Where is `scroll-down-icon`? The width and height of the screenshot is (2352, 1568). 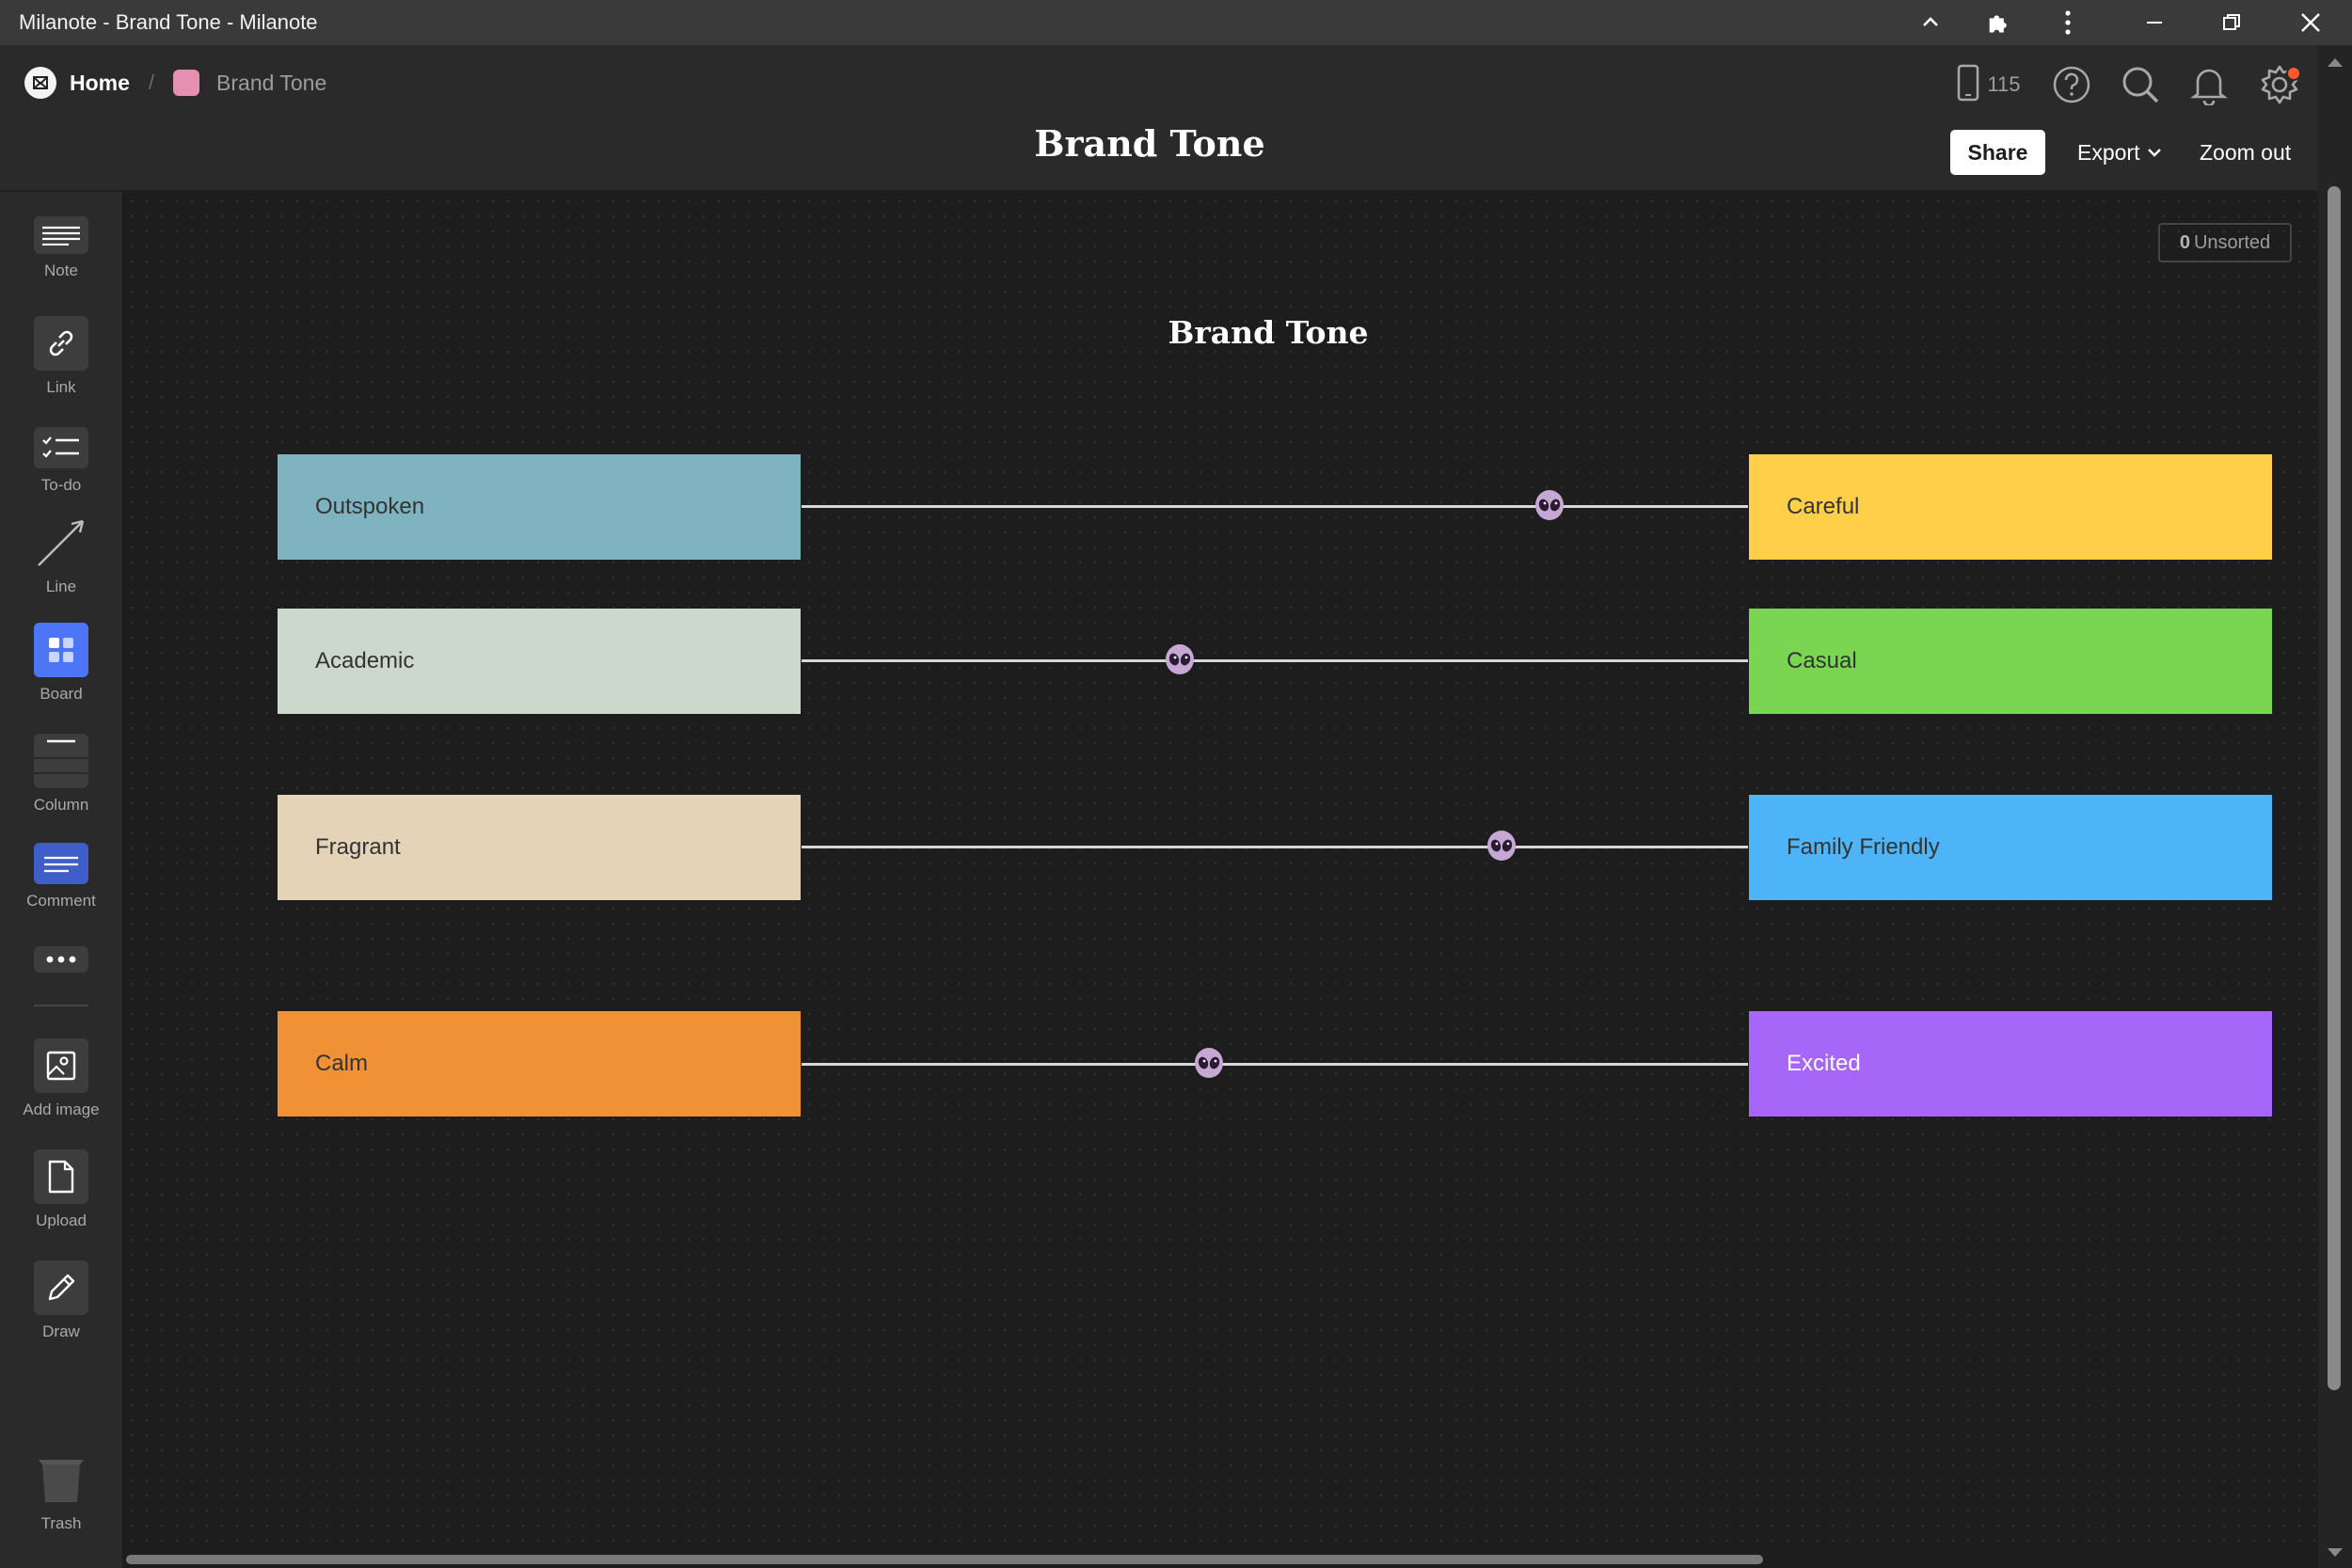 scroll-down-icon is located at coordinates (2335, 1552).